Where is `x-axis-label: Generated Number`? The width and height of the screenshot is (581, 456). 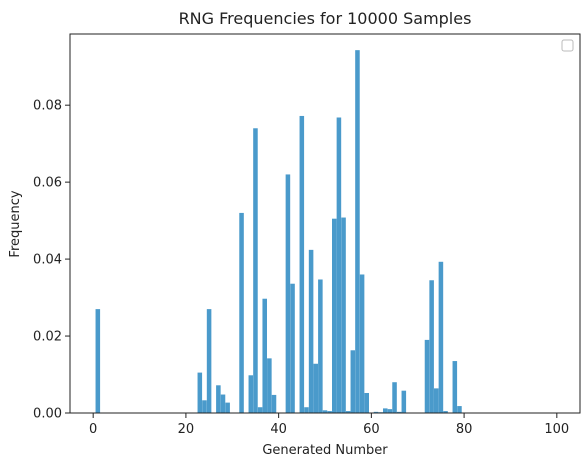 x-axis-label: Generated Number is located at coordinates (325, 449).